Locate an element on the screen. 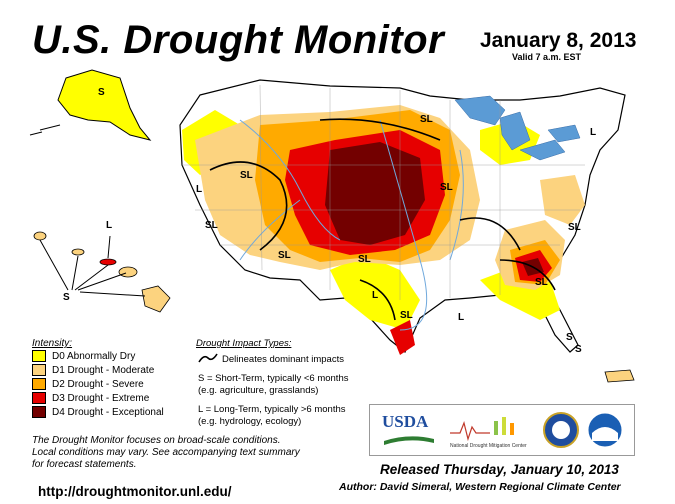 This screenshot has width=675, height=504. rivers is located at coordinates (351, 225).